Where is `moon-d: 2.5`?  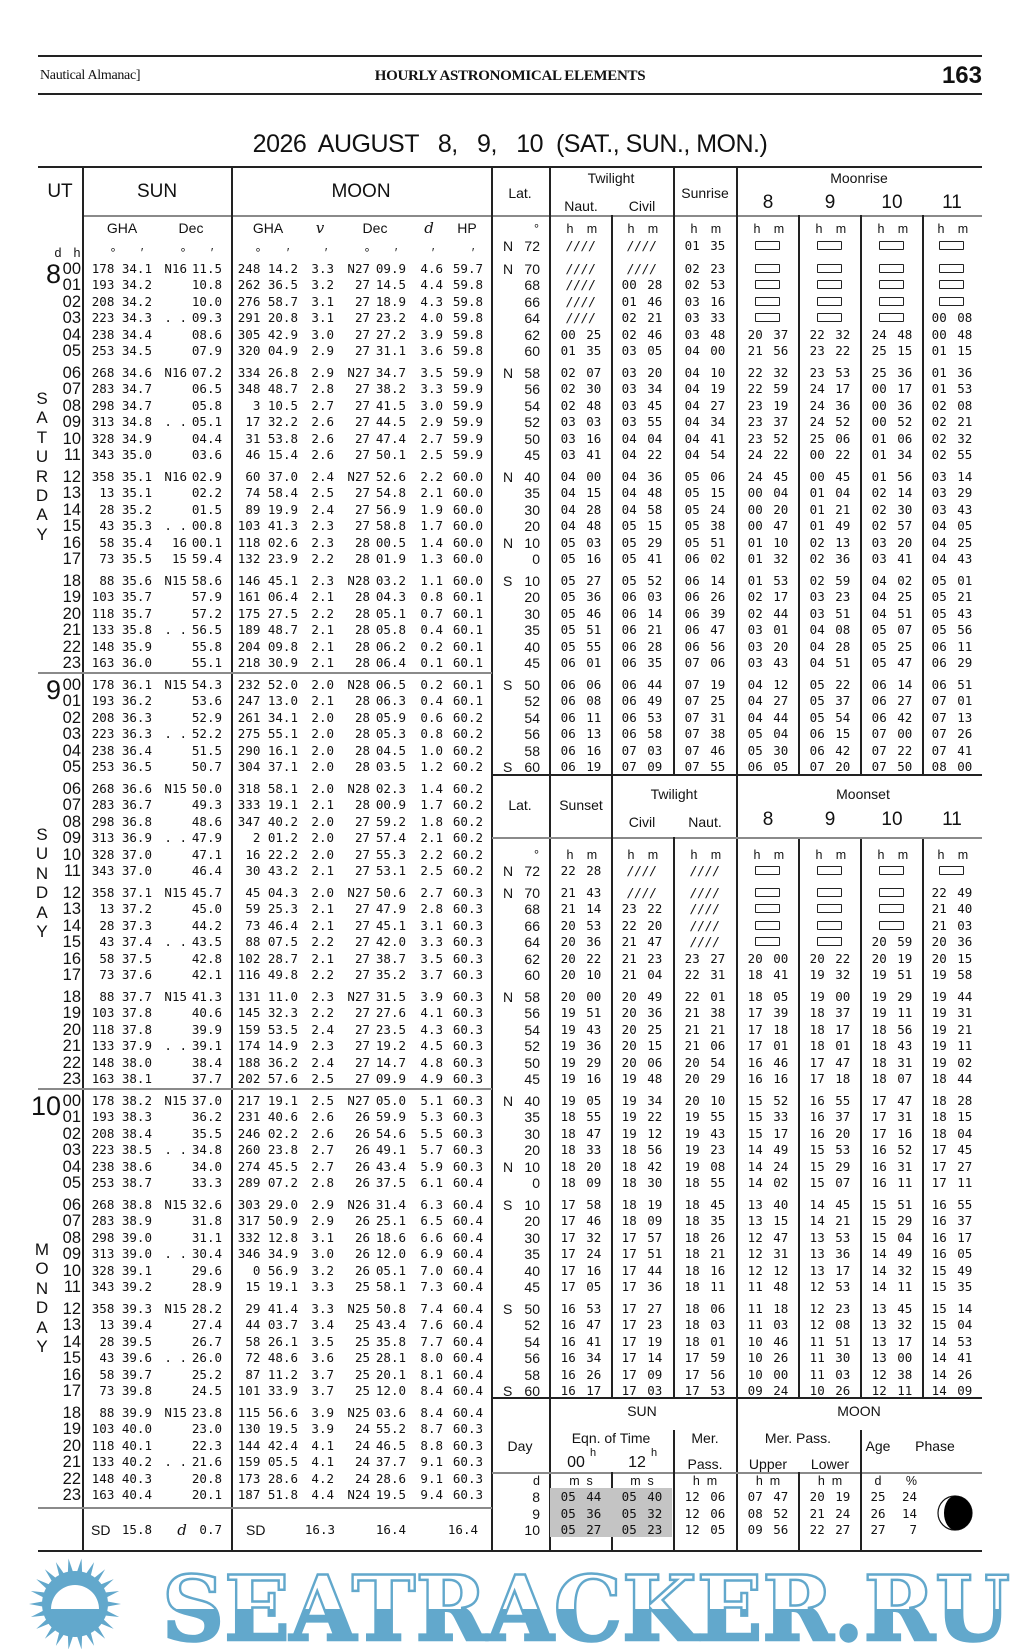
moon-d: 2.5 is located at coordinates (431, 454).